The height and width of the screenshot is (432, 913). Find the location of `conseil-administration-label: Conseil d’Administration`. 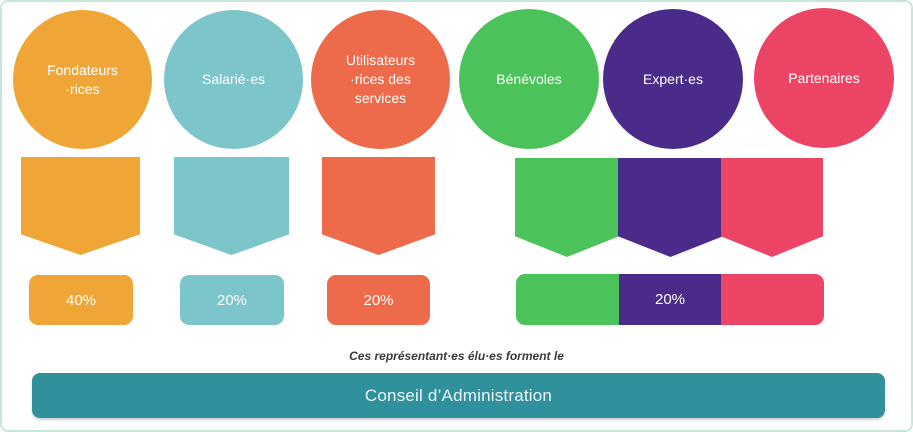

conseil-administration-label: Conseil d’Administration is located at coordinates (458, 395).